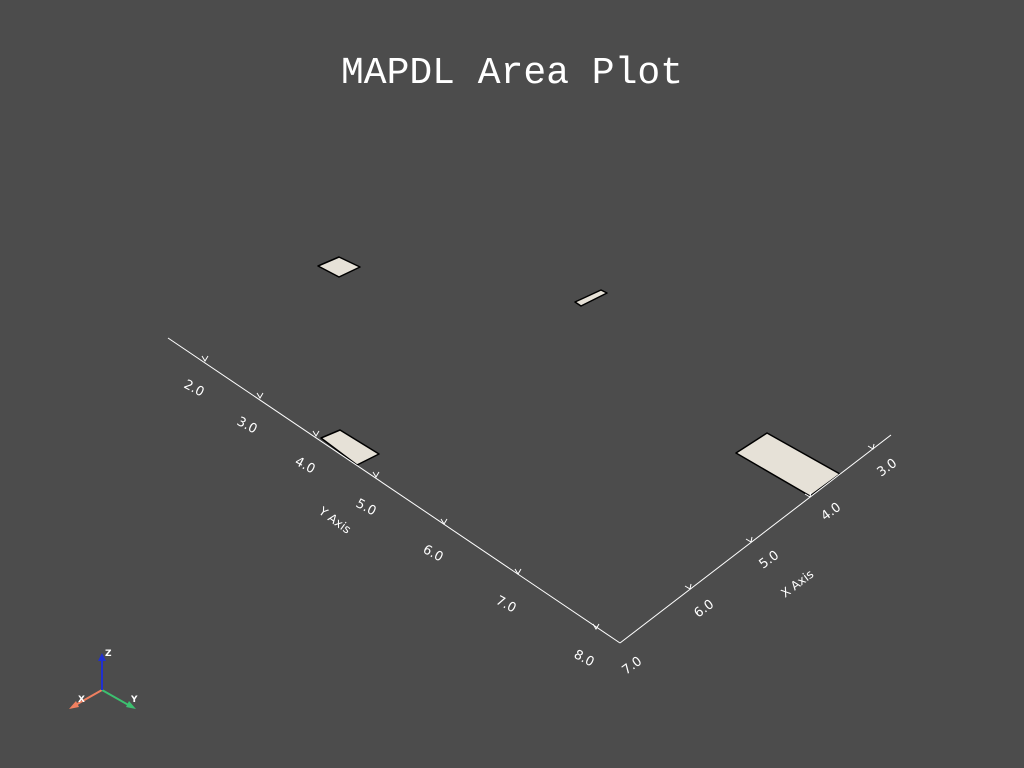 This screenshot has height=768, width=1024. What do you see at coordinates (304, 465) in the screenshot?
I see `y-tick-label: 4.0` at bounding box center [304, 465].